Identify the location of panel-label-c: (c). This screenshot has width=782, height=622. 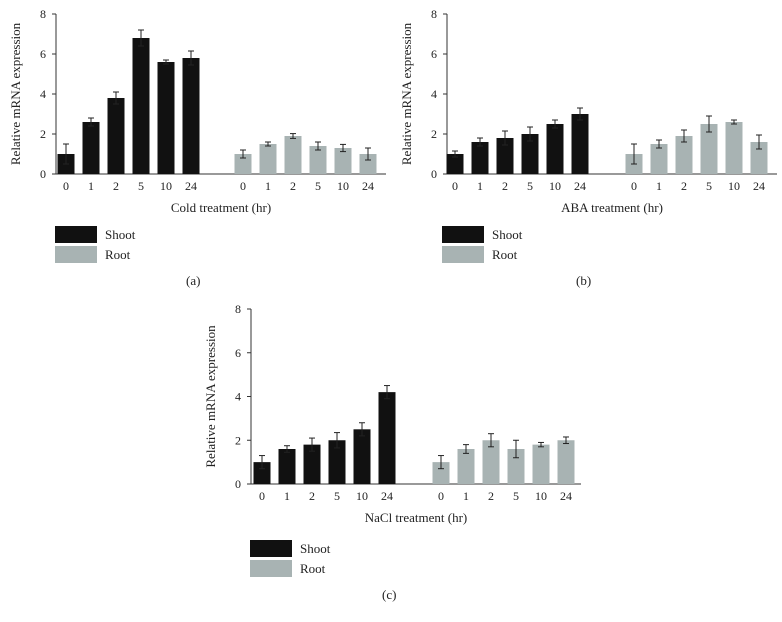
(389, 594).